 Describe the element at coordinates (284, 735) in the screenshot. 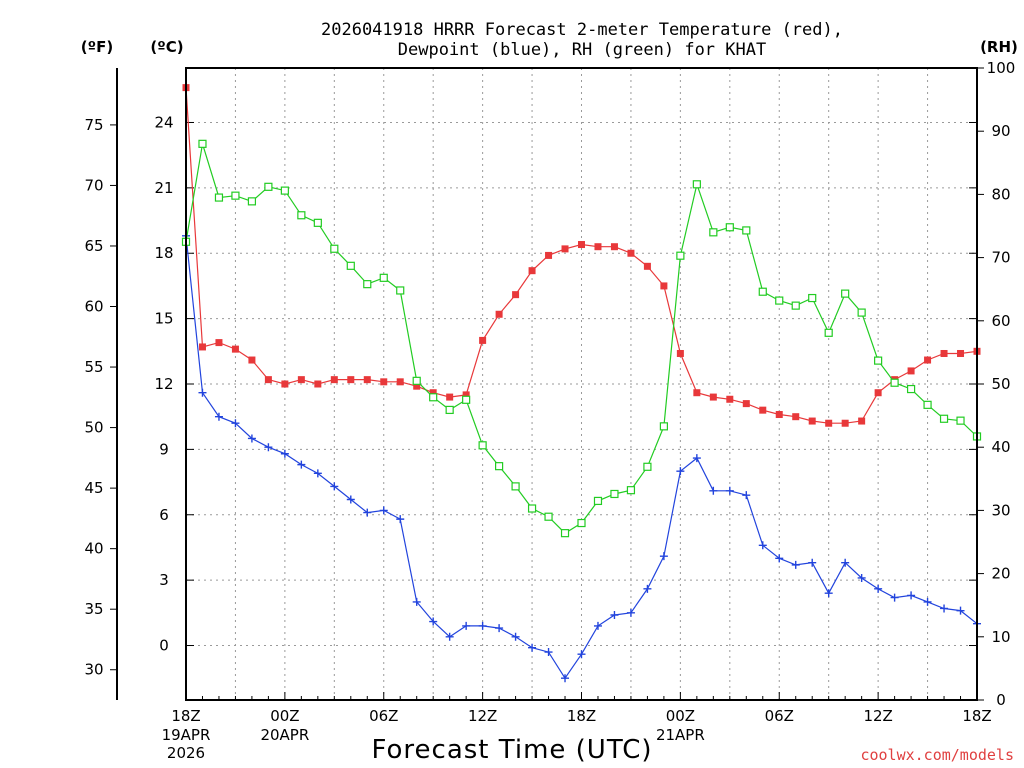

I see `x-date-label: 20APR` at that location.